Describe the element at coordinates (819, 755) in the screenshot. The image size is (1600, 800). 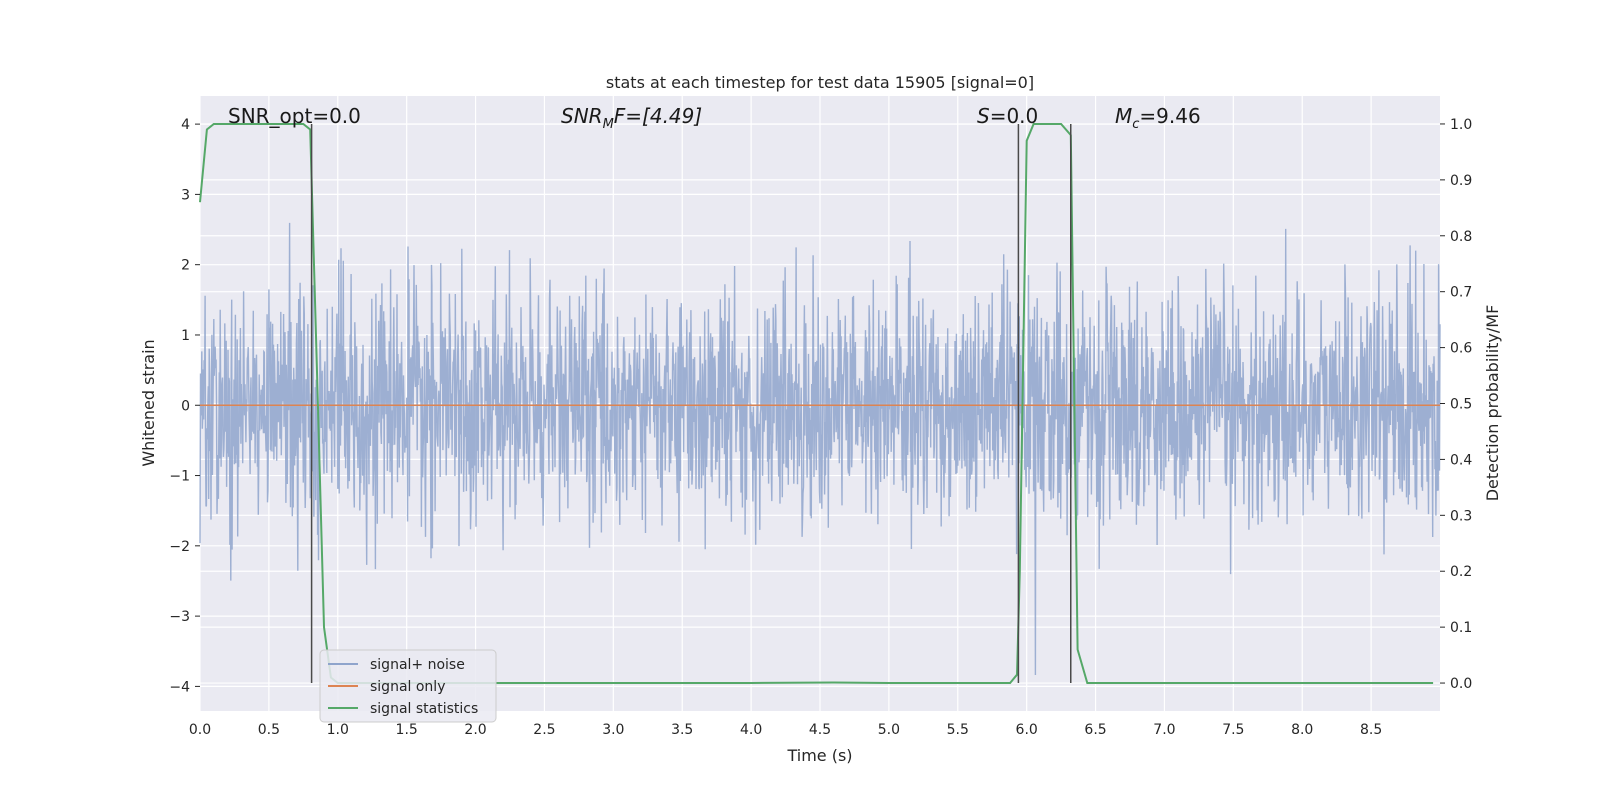
I see `x-axis-label: Time (s)` at that location.